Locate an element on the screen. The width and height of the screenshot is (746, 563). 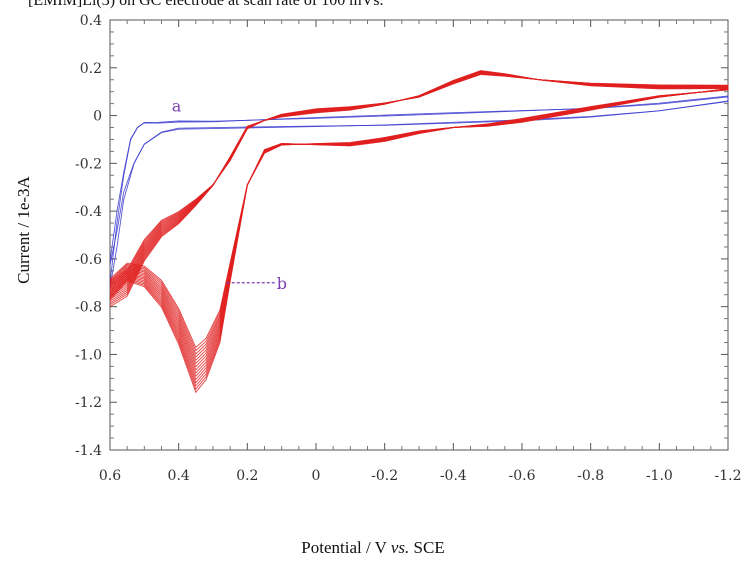
x-tick-label: -1.0 is located at coordinates (659, 476).